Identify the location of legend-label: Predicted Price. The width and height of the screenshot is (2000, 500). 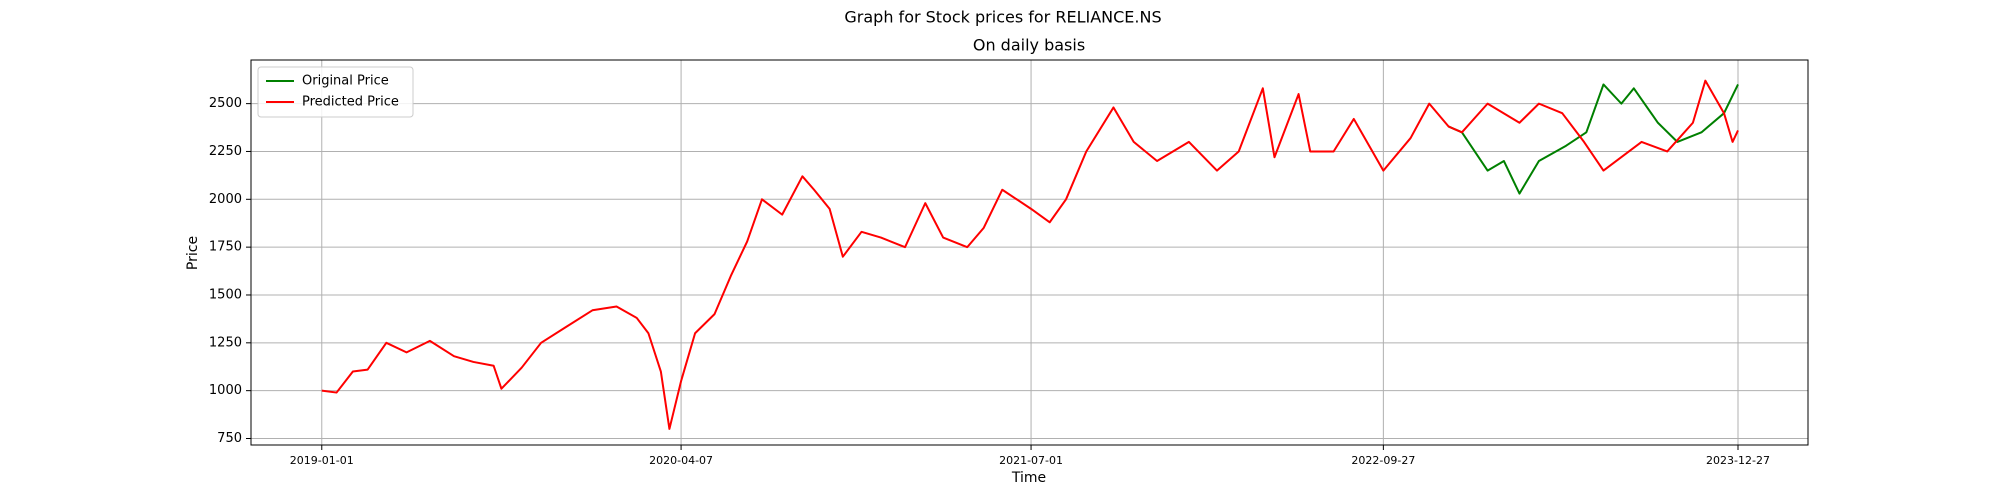
(350, 102).